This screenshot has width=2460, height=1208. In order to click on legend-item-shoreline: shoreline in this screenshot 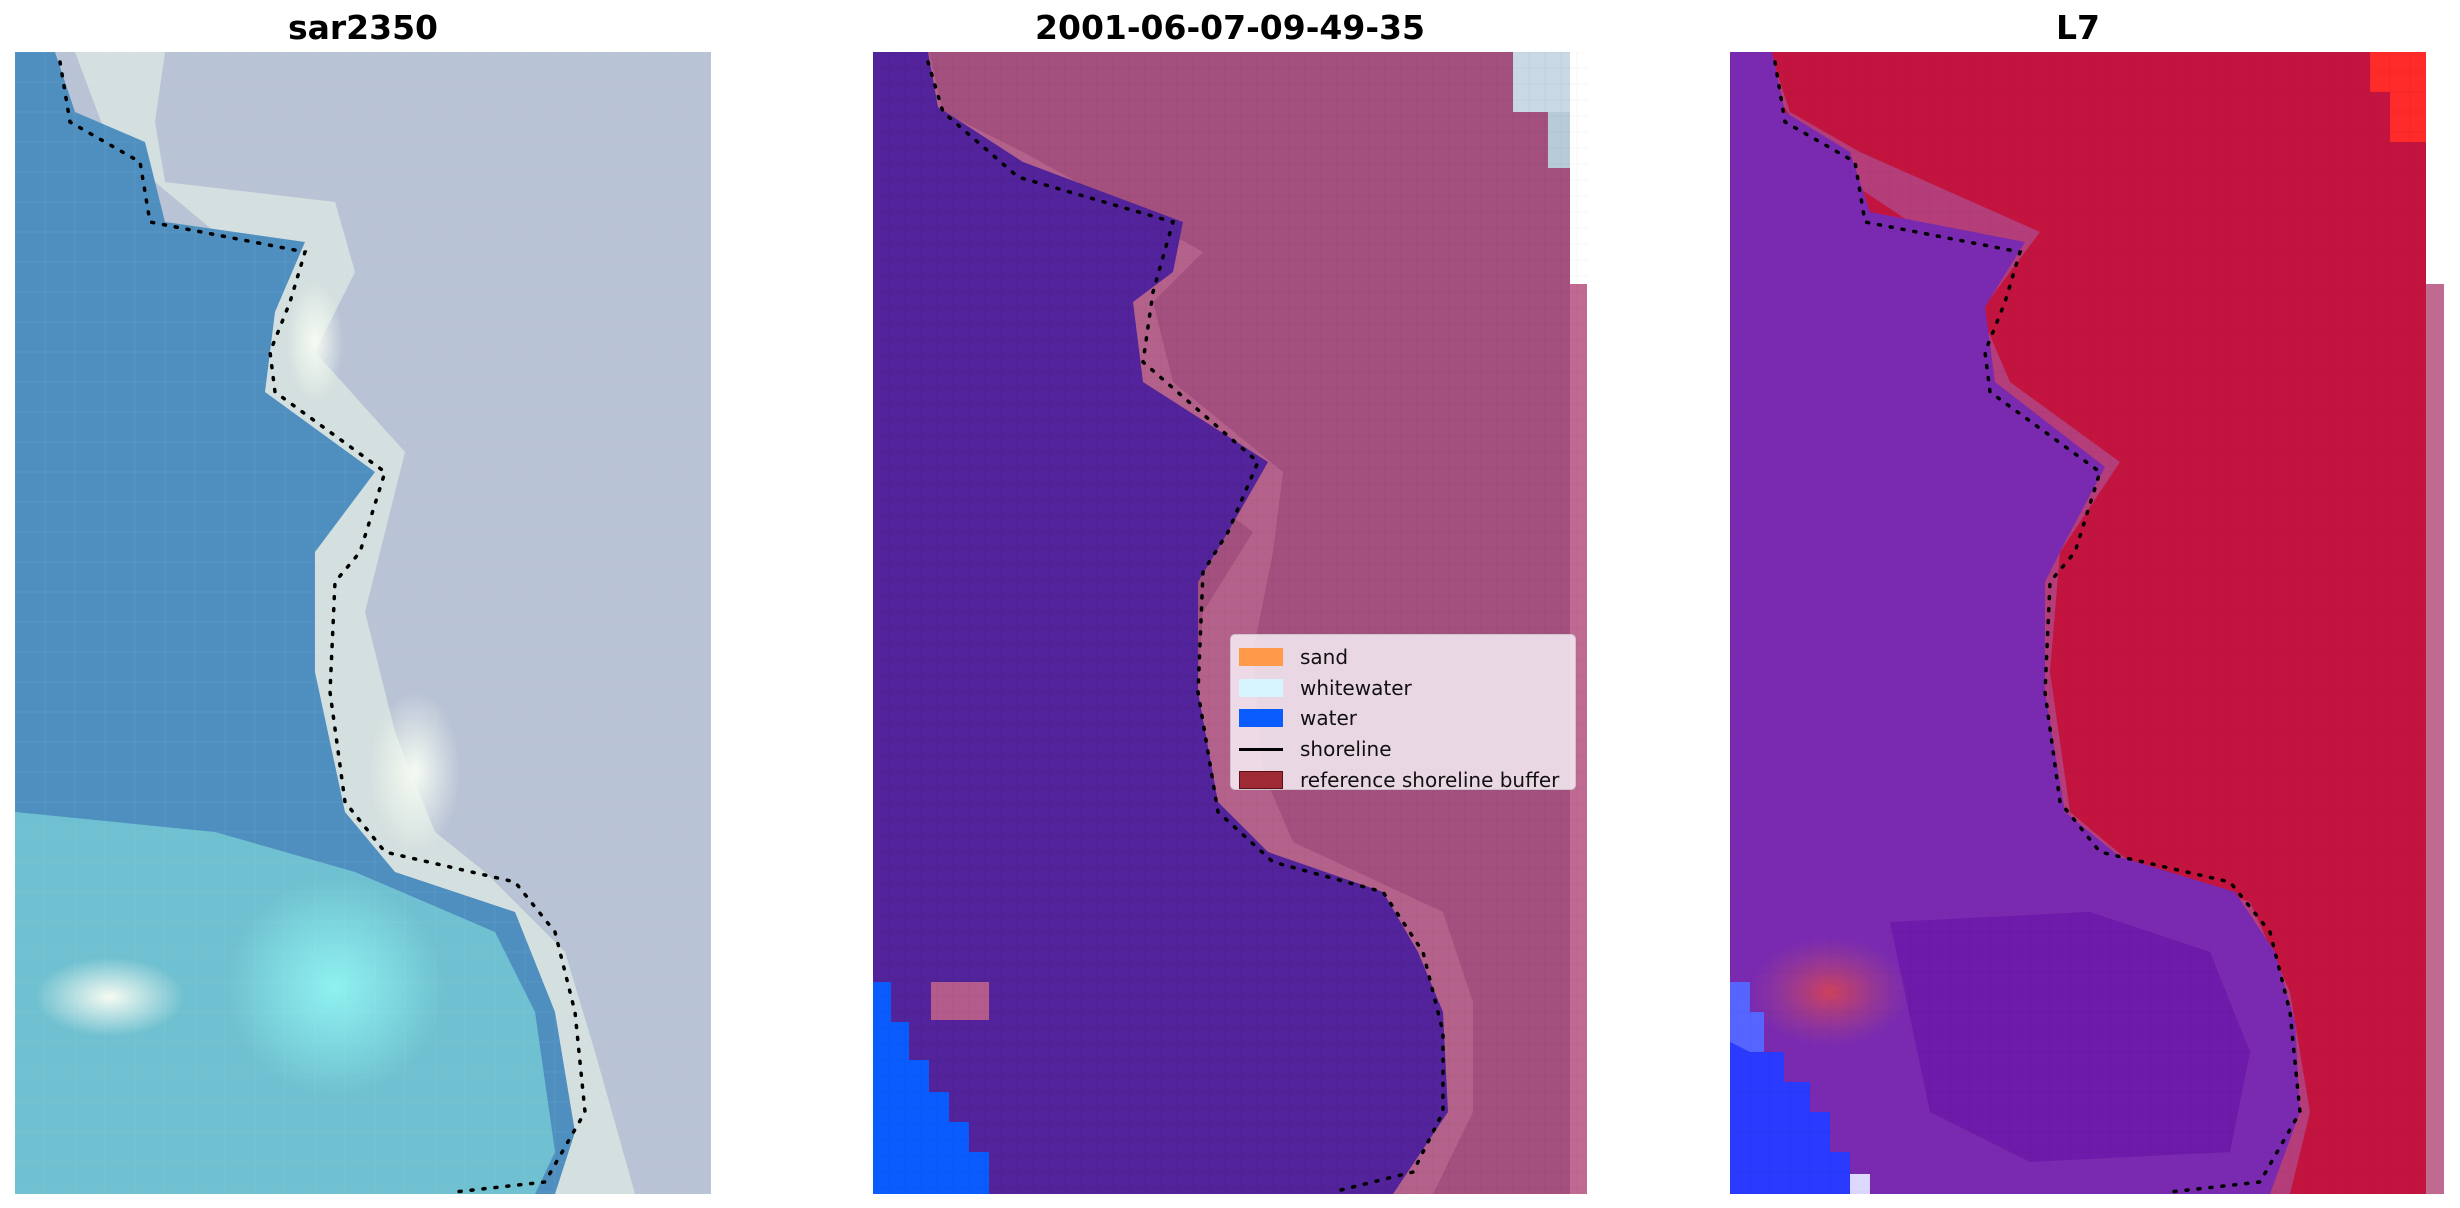, I will do `click(1407, 749)`.